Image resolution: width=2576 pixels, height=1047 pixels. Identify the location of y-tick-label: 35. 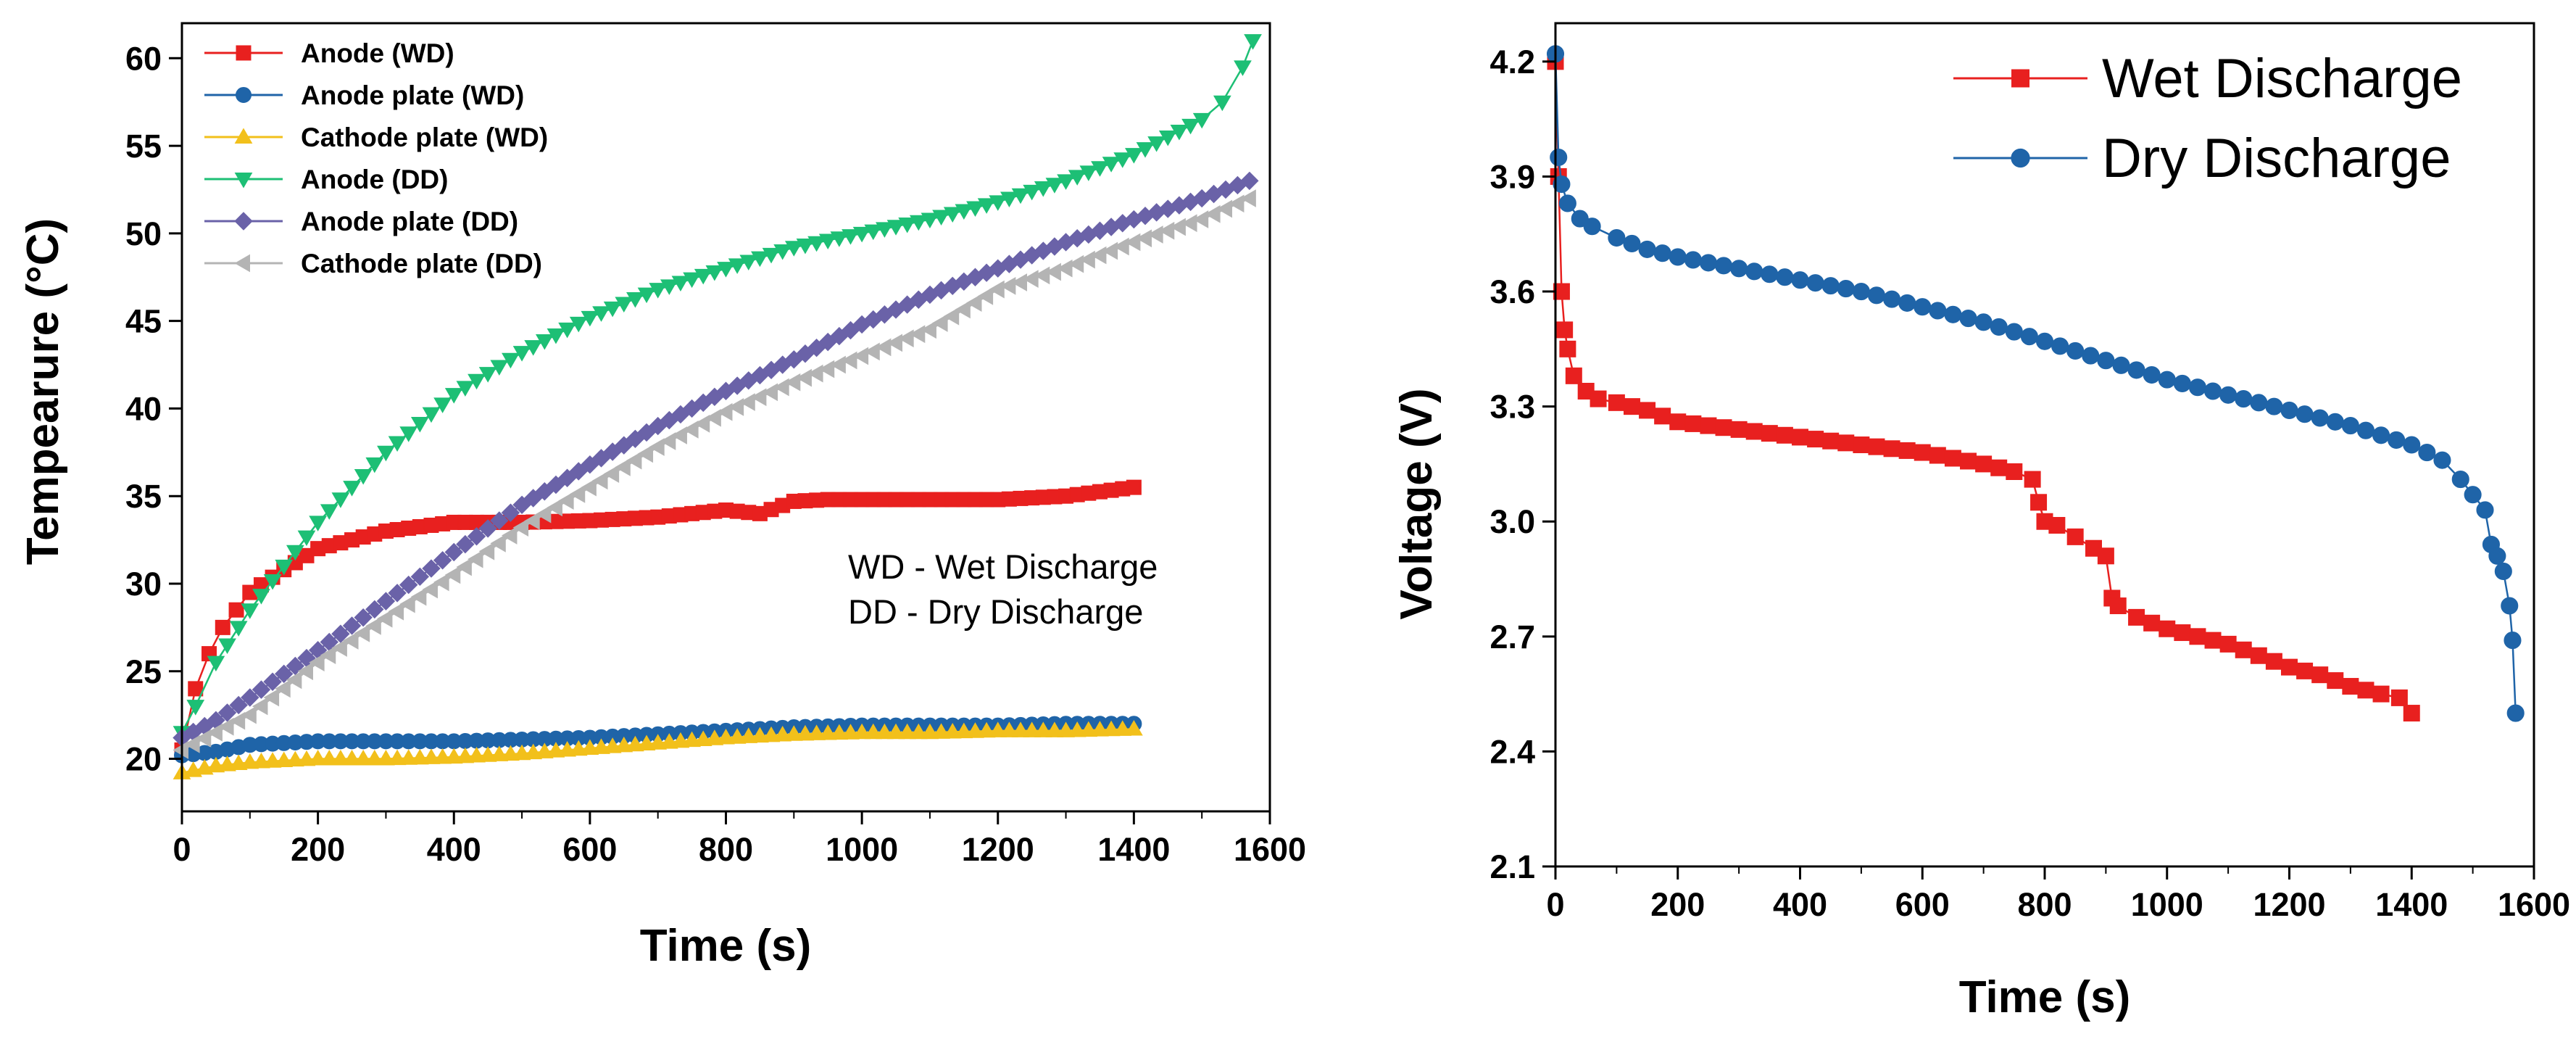
(143, 497).